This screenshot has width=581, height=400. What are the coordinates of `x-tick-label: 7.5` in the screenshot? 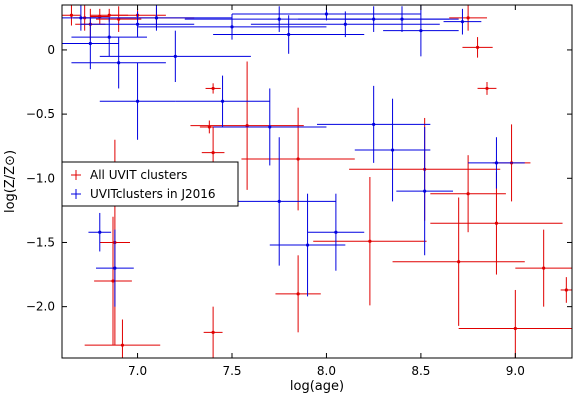 It's located at (231, 371).